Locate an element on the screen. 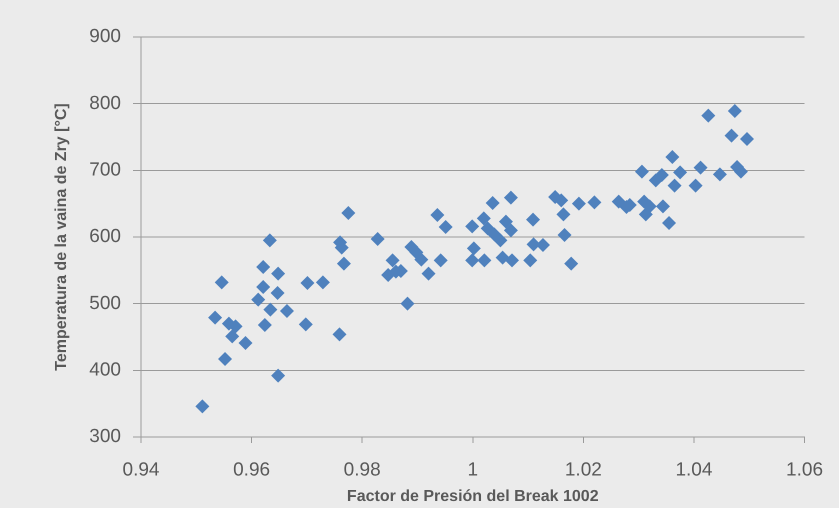 Image resolution: width=839 pixels, height=508 pixels. x-axis-title: Factor de Presión del Break 1002 is located at coordinates (472, 496).